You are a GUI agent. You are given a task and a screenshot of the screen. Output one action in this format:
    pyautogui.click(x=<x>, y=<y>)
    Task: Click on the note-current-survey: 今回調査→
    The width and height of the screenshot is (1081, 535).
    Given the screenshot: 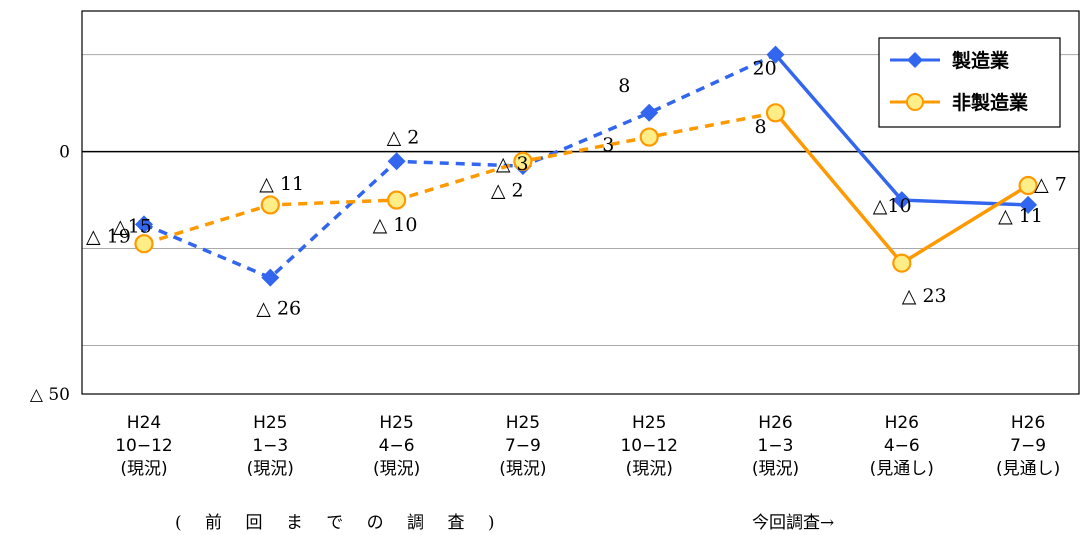 What is the action you would take?
    pyautogui.click(x=793, y=523)
    